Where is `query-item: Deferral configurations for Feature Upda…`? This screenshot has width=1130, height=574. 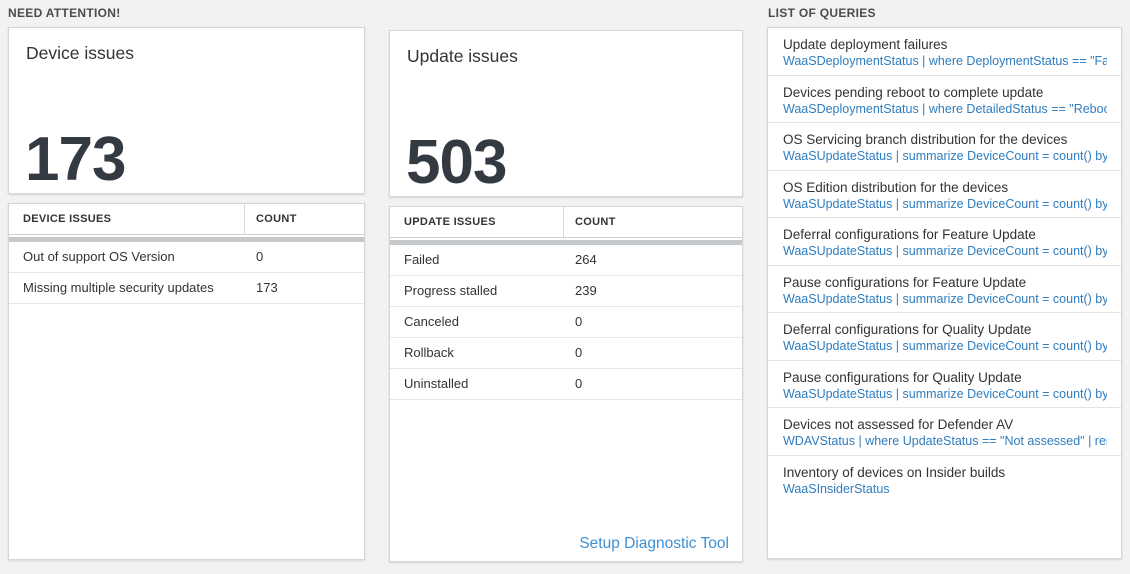 query-item: Deferral configurations for Feature Upda… is located at coordinates (944, 242).